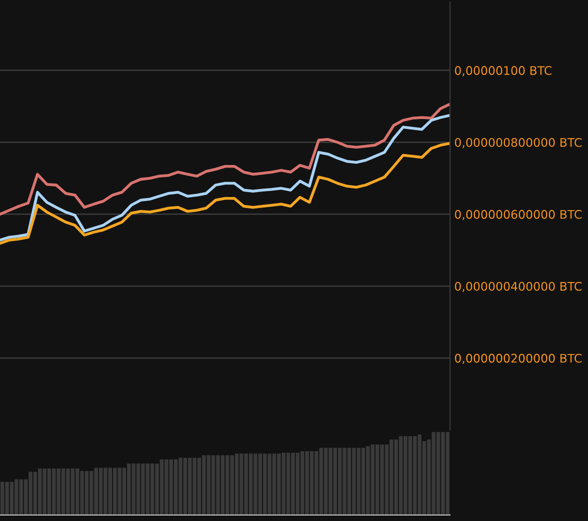 The height and width of the screenshot is (521, 588). I want to click on y-tick-label: 0,000000400000 BTC, so click(518, 287).